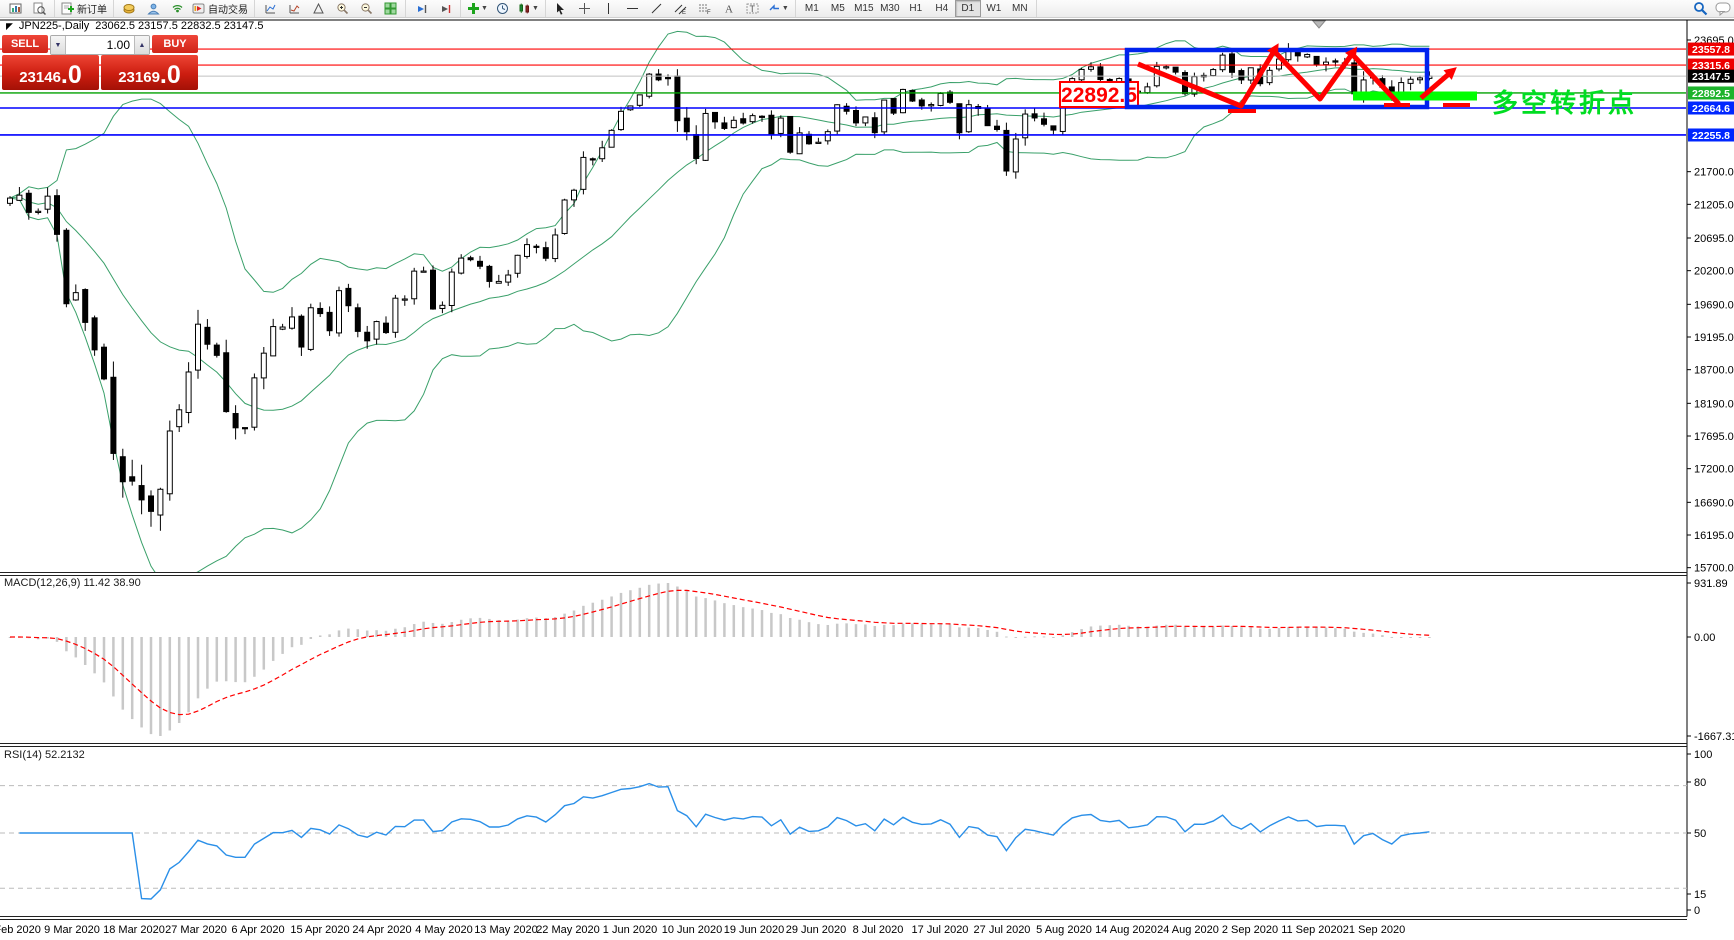 This screenshot has height=940, width=1734. Describe the element at coordinates (967, 8) in the screenshot. I see `timeframe-button-D1: D1` at that location.